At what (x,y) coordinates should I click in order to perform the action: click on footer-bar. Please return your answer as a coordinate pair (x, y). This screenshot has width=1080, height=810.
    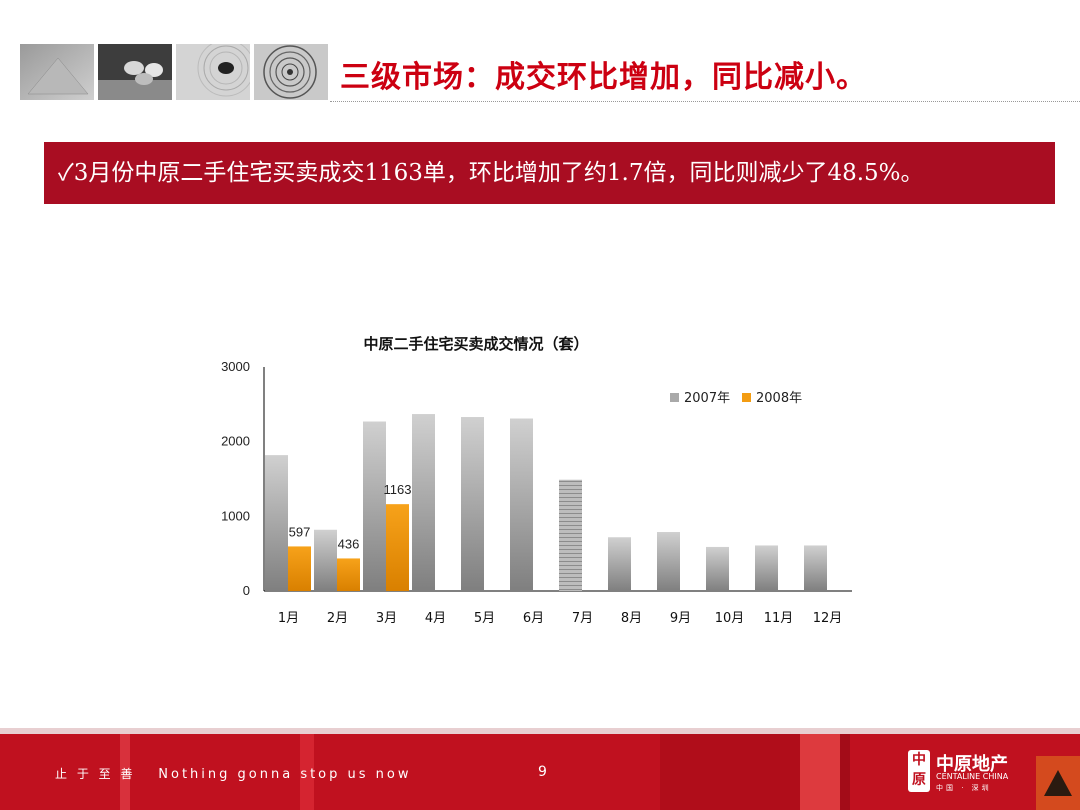
    Looking at the image, I should click on (540, 769).